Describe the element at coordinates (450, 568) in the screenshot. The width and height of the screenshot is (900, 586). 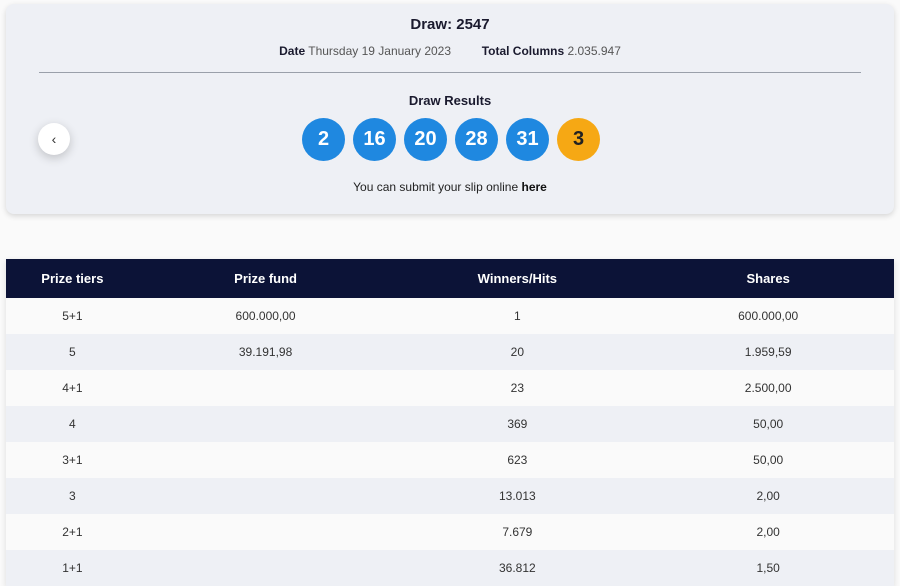
I see `table-row: 1+1 36.812 1,50` at that location.